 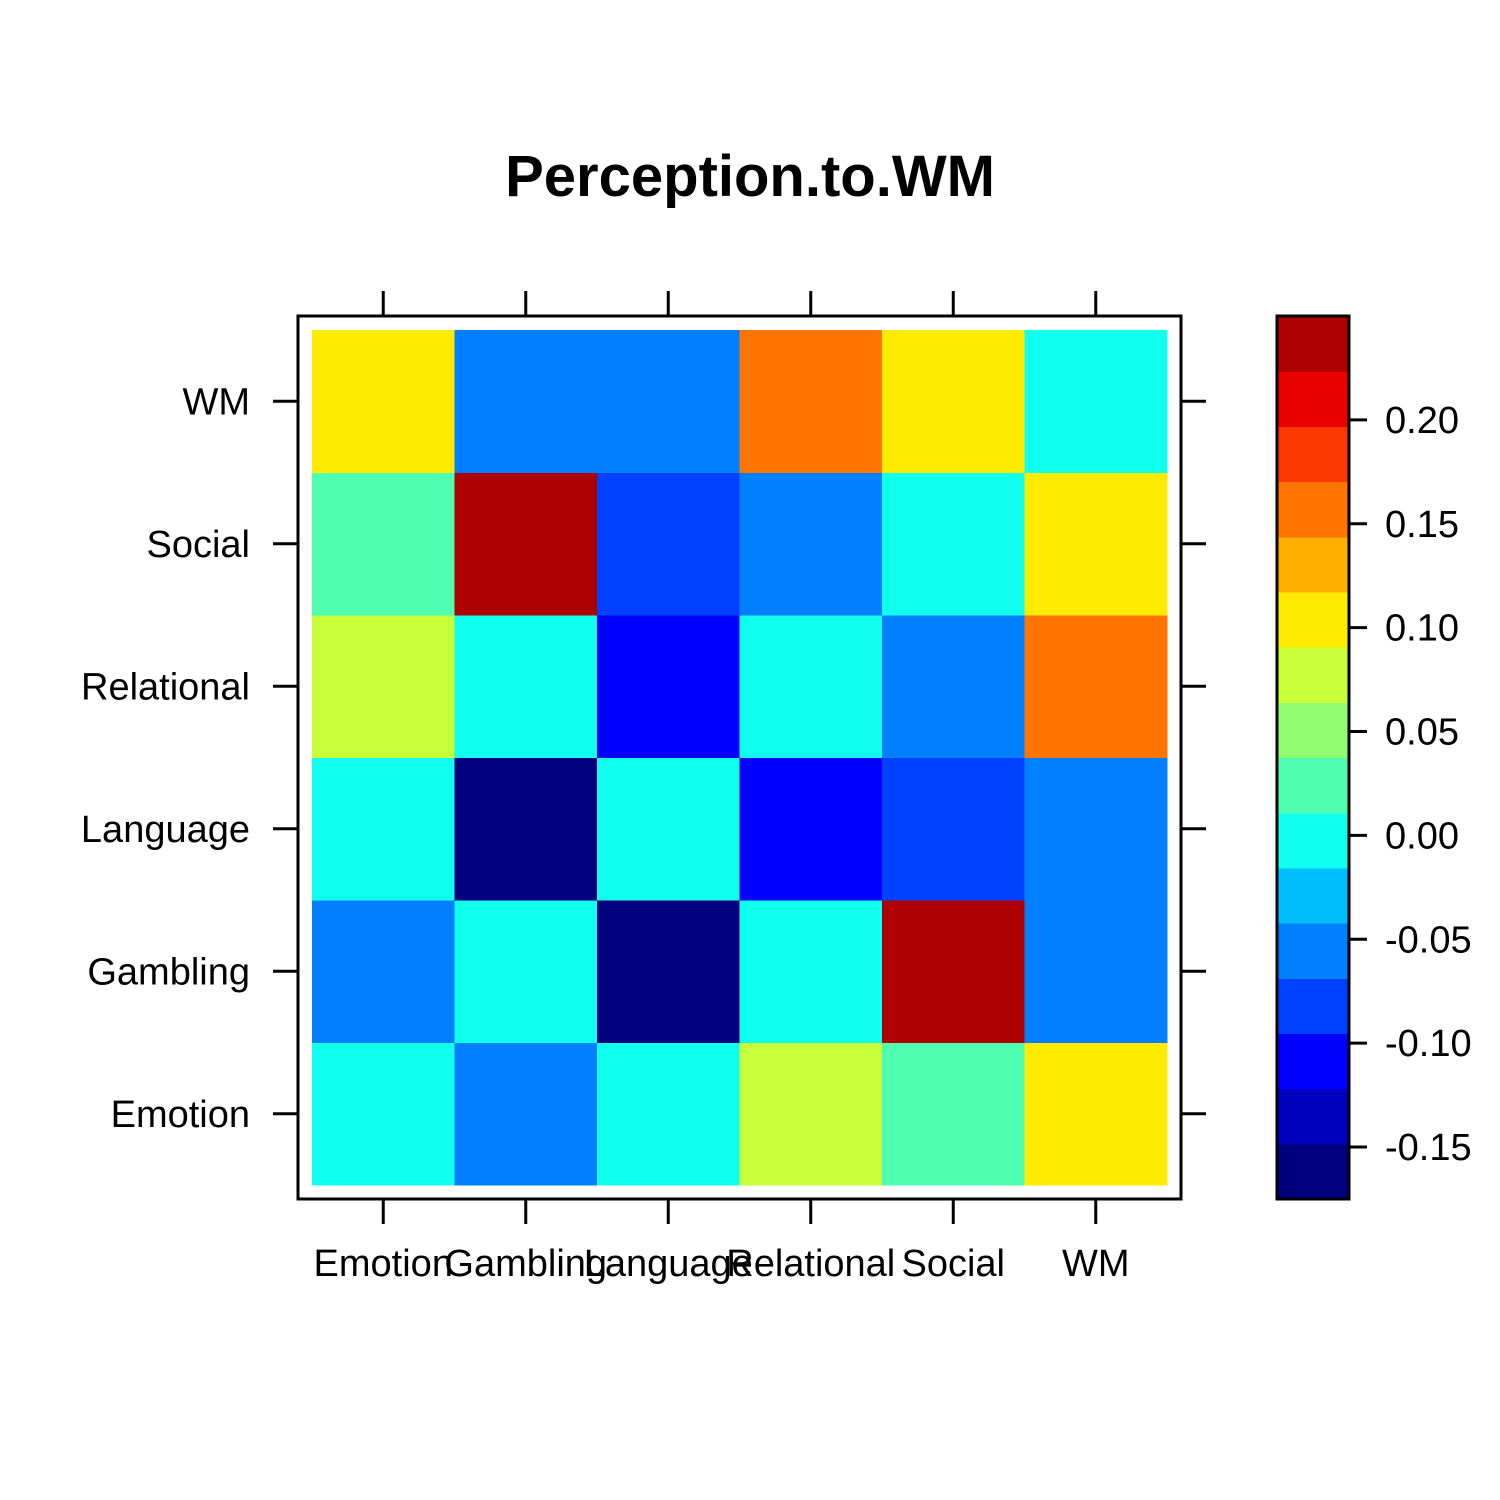 I want to click on colorbar-tick-label: -0.05, so click(x=1428, y=940).